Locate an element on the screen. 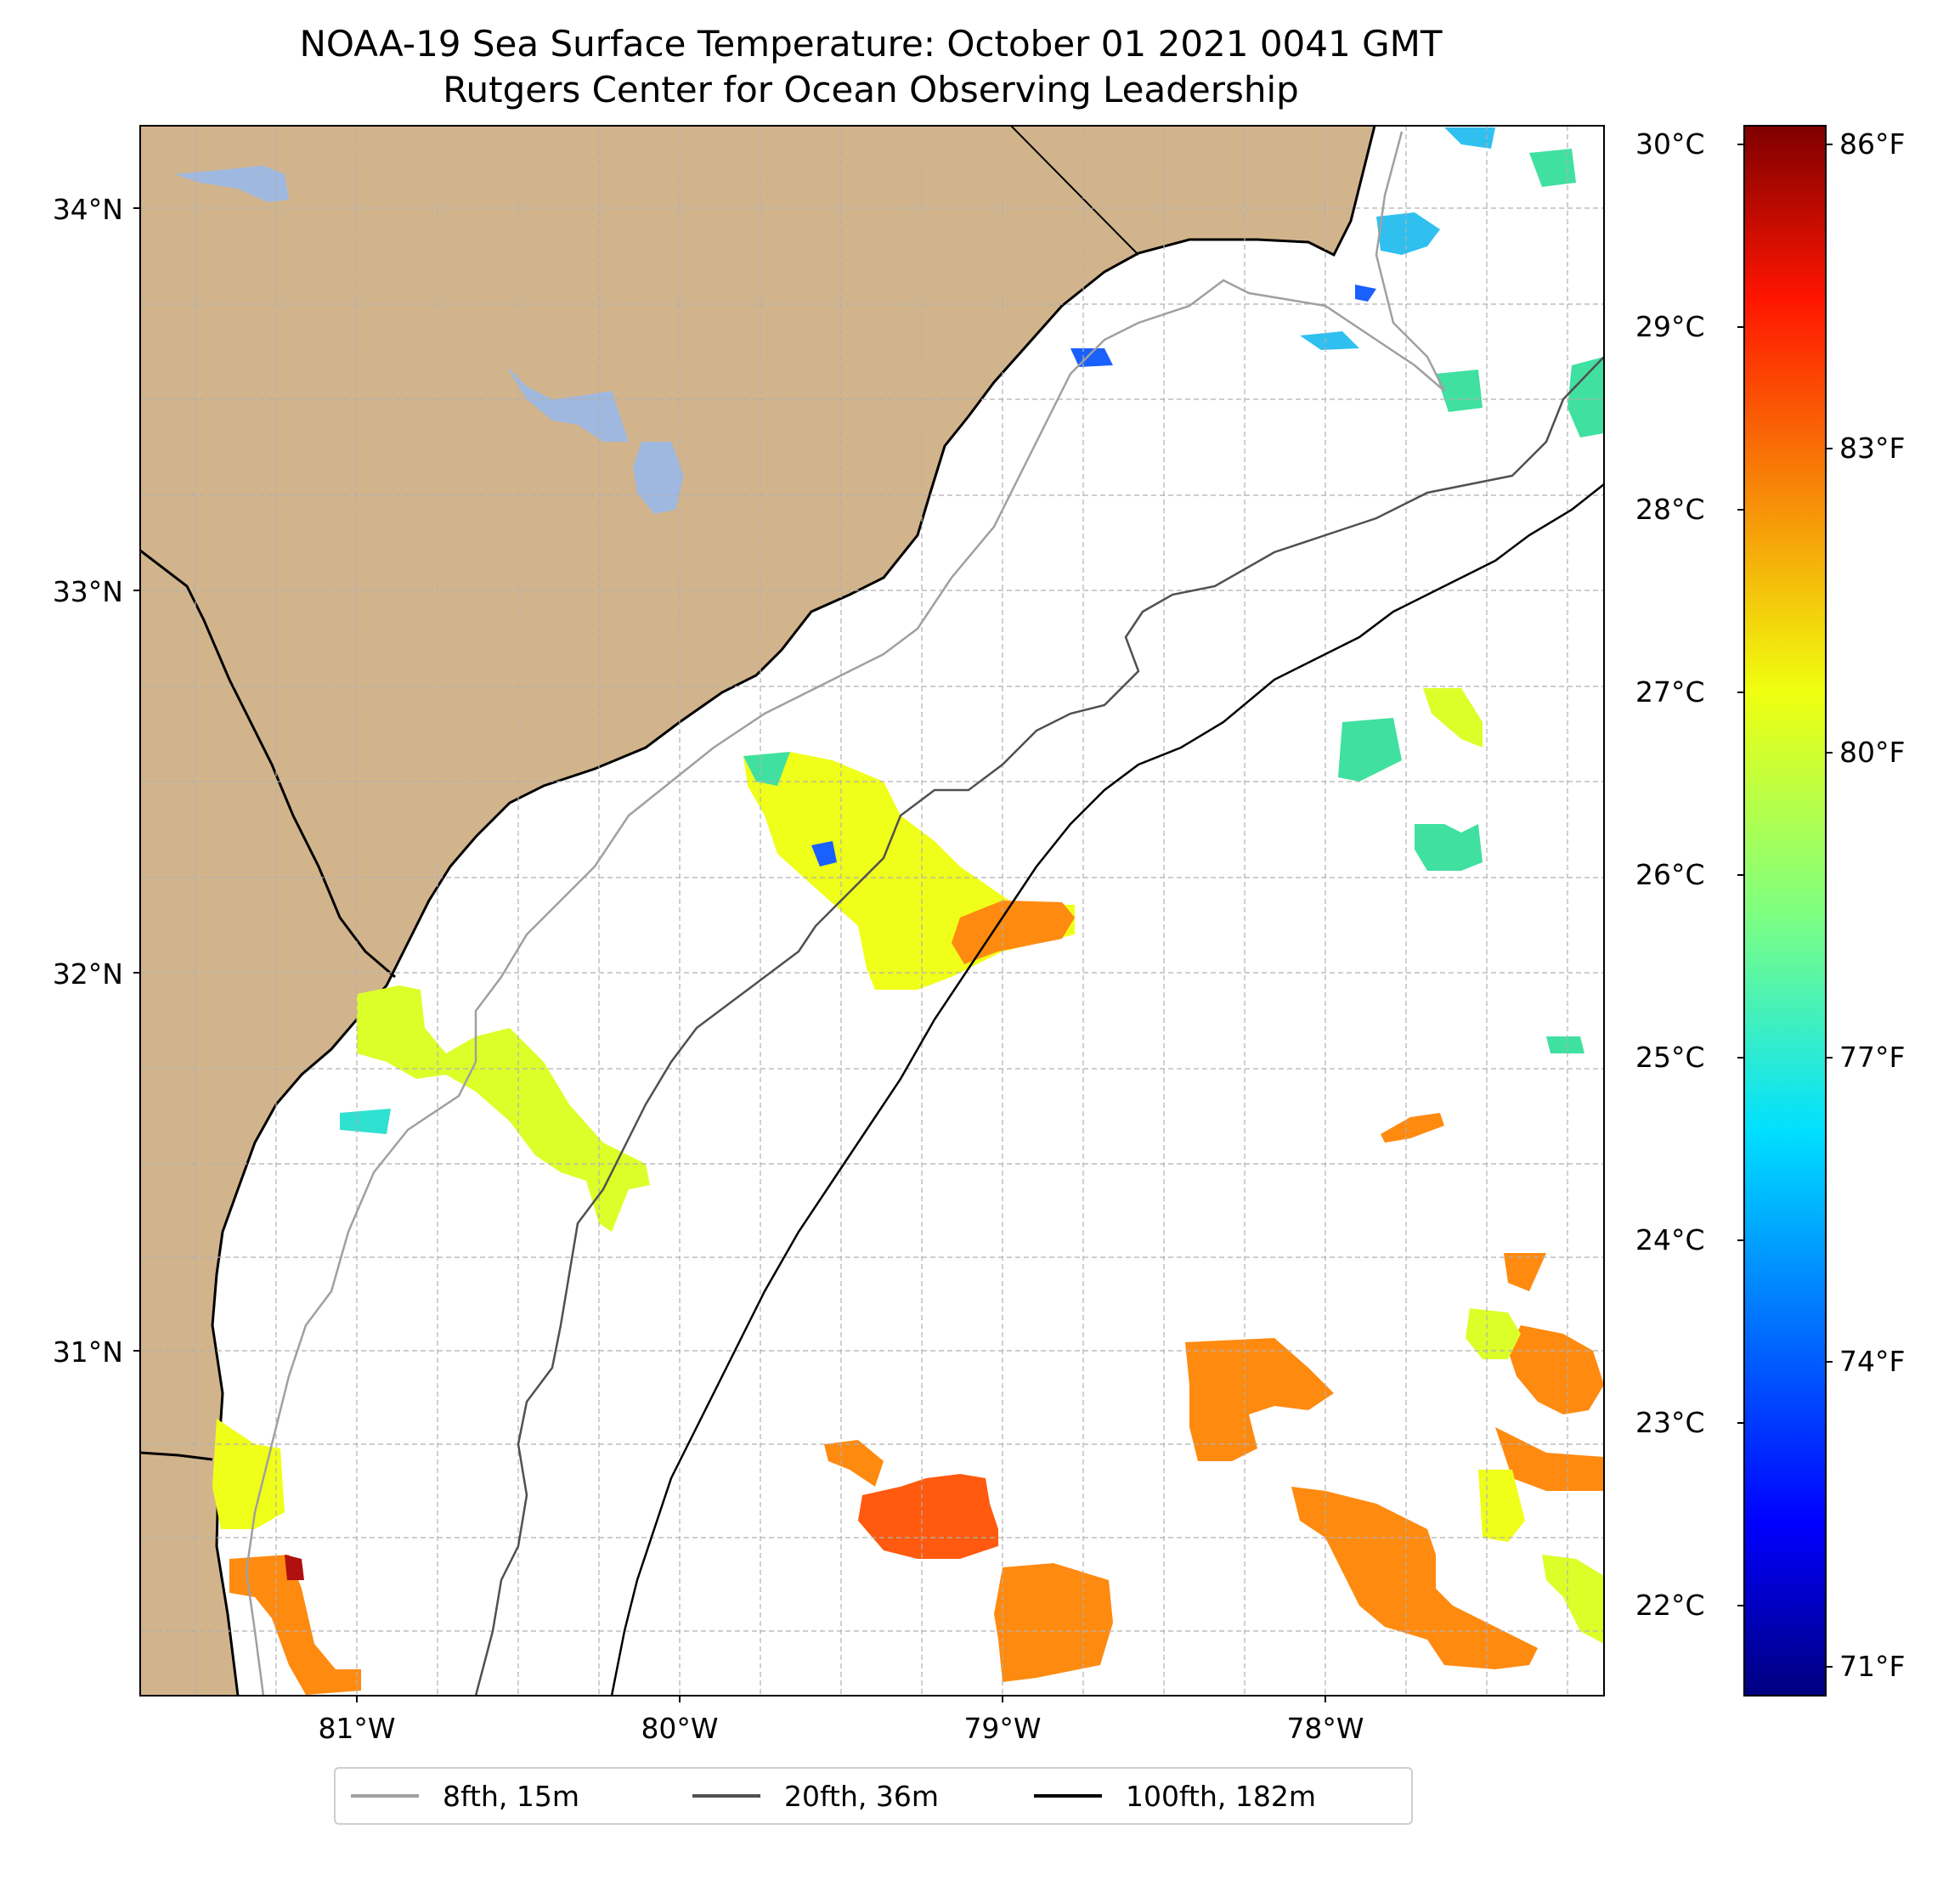 The width and height of the screenshot is (1960, 1880). legend-item-20fth: 20fth, 36m is located at coordinates (816, 1796).